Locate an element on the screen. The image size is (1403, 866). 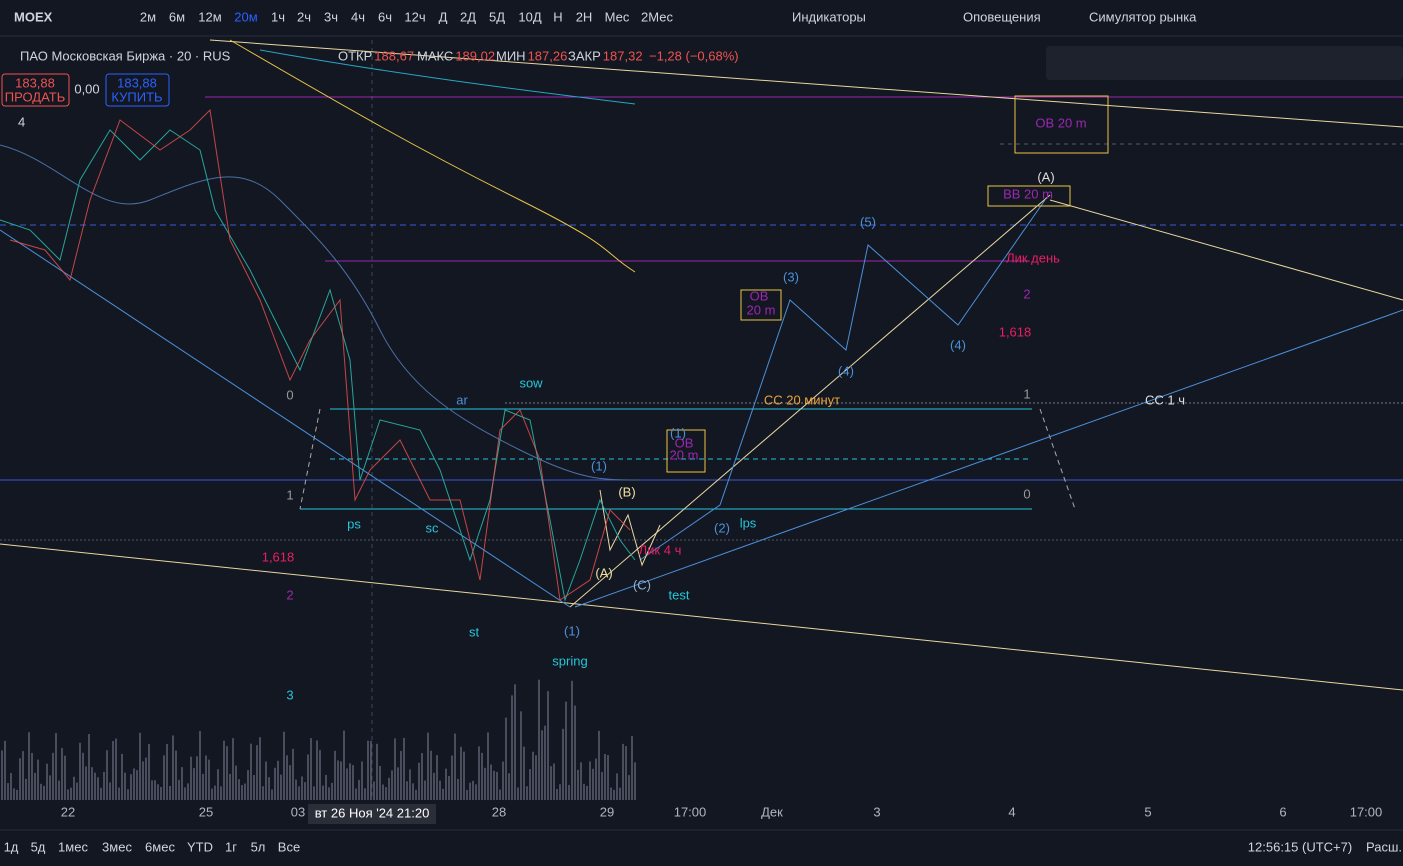
buy-button is located at coordinates (137, 90).